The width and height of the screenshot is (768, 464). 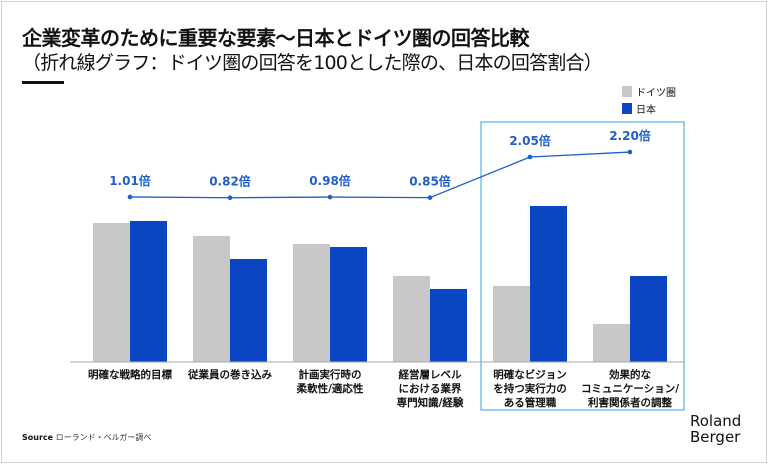 I want to click on logo-line: Berger, so click(x=715, y=437).